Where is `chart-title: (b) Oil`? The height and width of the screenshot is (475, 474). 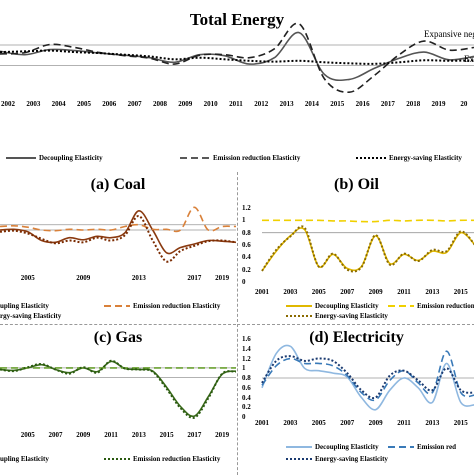
chart-title: (b) Oil is located at coordinates (356, 184).